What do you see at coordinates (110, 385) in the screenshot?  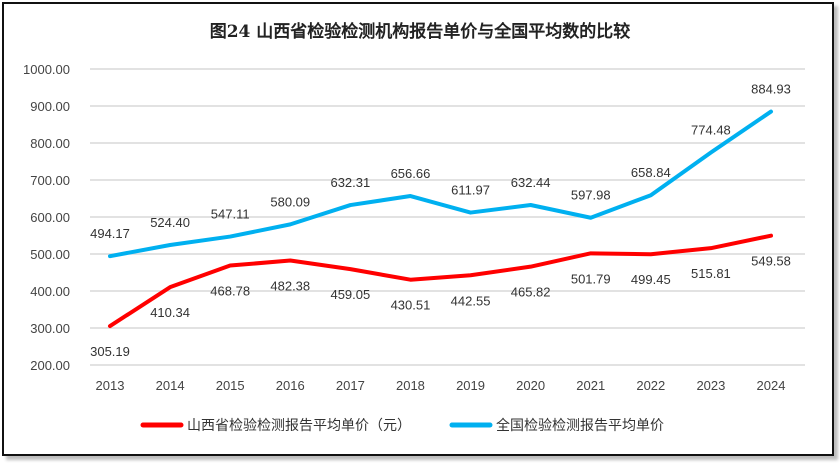 I see `x-tick-label: 2013` at bounding box center [110, 385].